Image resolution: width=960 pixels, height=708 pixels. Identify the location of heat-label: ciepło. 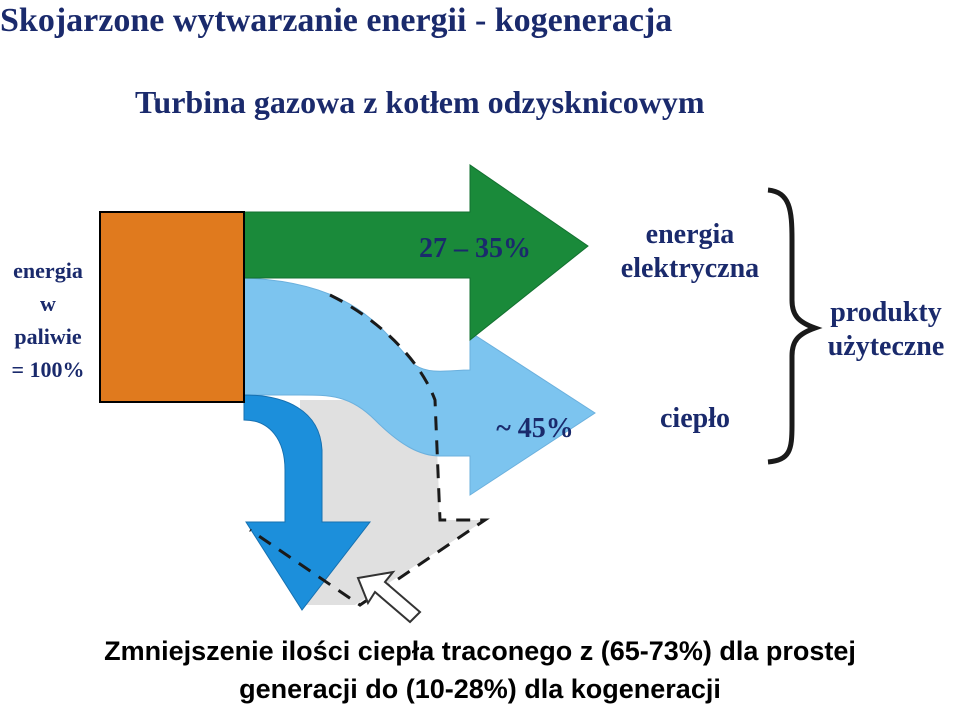
(695, 418).